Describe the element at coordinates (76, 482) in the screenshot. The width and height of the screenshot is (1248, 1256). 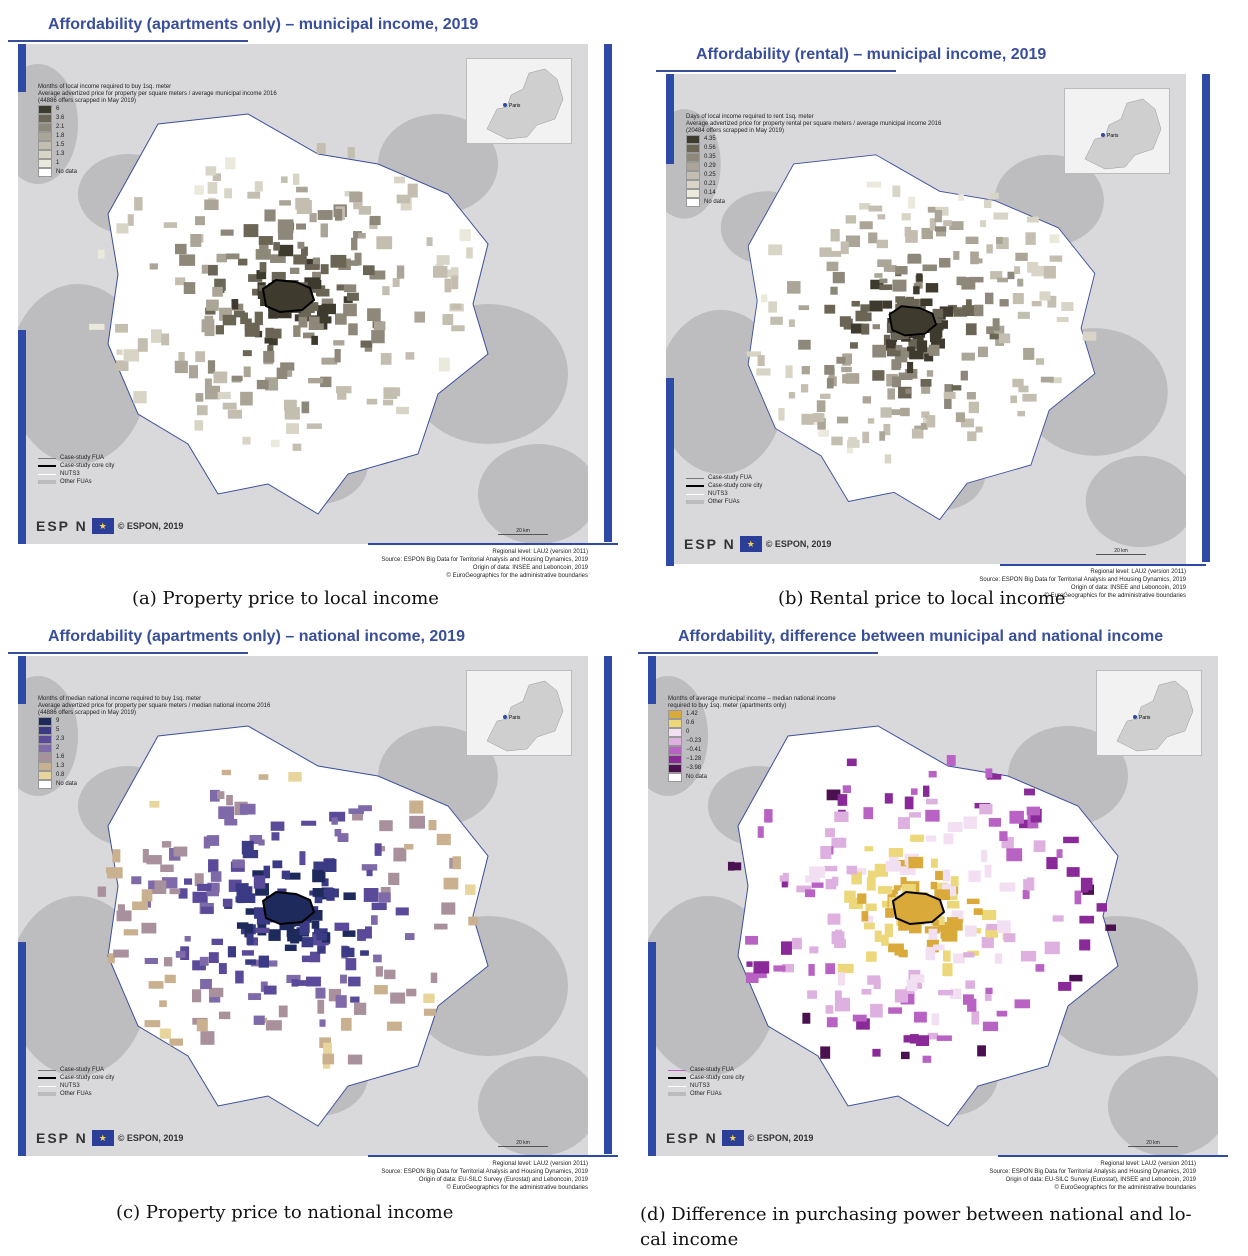
I see `line-legend-other: Other FUAs` at that location.